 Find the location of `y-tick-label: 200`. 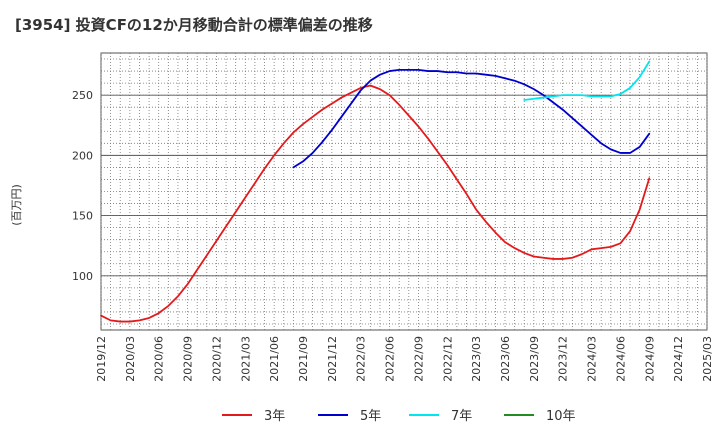

y-tick-label: 200 is located at coordinates (82, 155).